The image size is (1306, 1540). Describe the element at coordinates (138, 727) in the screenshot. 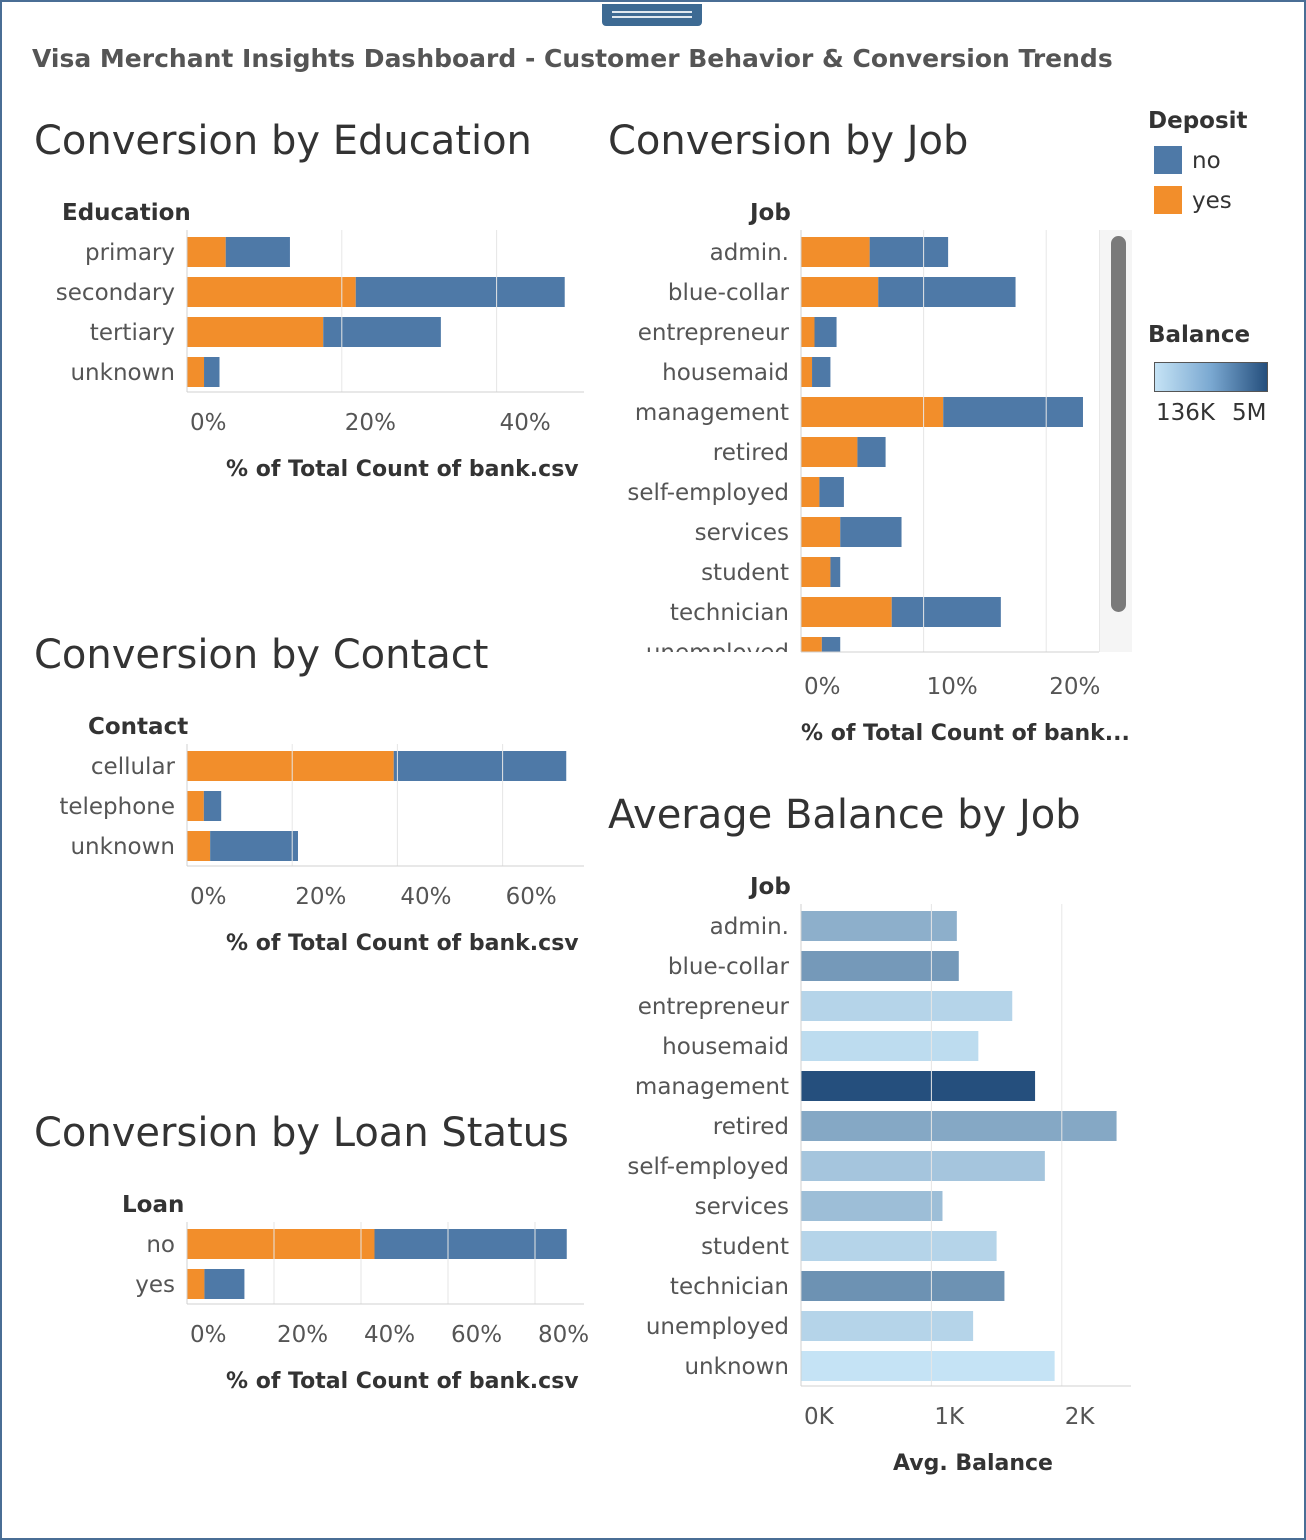

I see `contact-axis-header: Contact` at that location.